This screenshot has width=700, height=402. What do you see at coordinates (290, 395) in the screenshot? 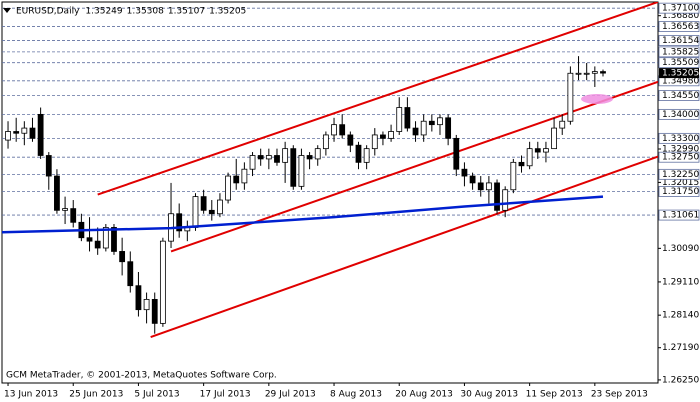
I see `x-tick-label: 29 Jul 2013` at bounding box center [290, 395].